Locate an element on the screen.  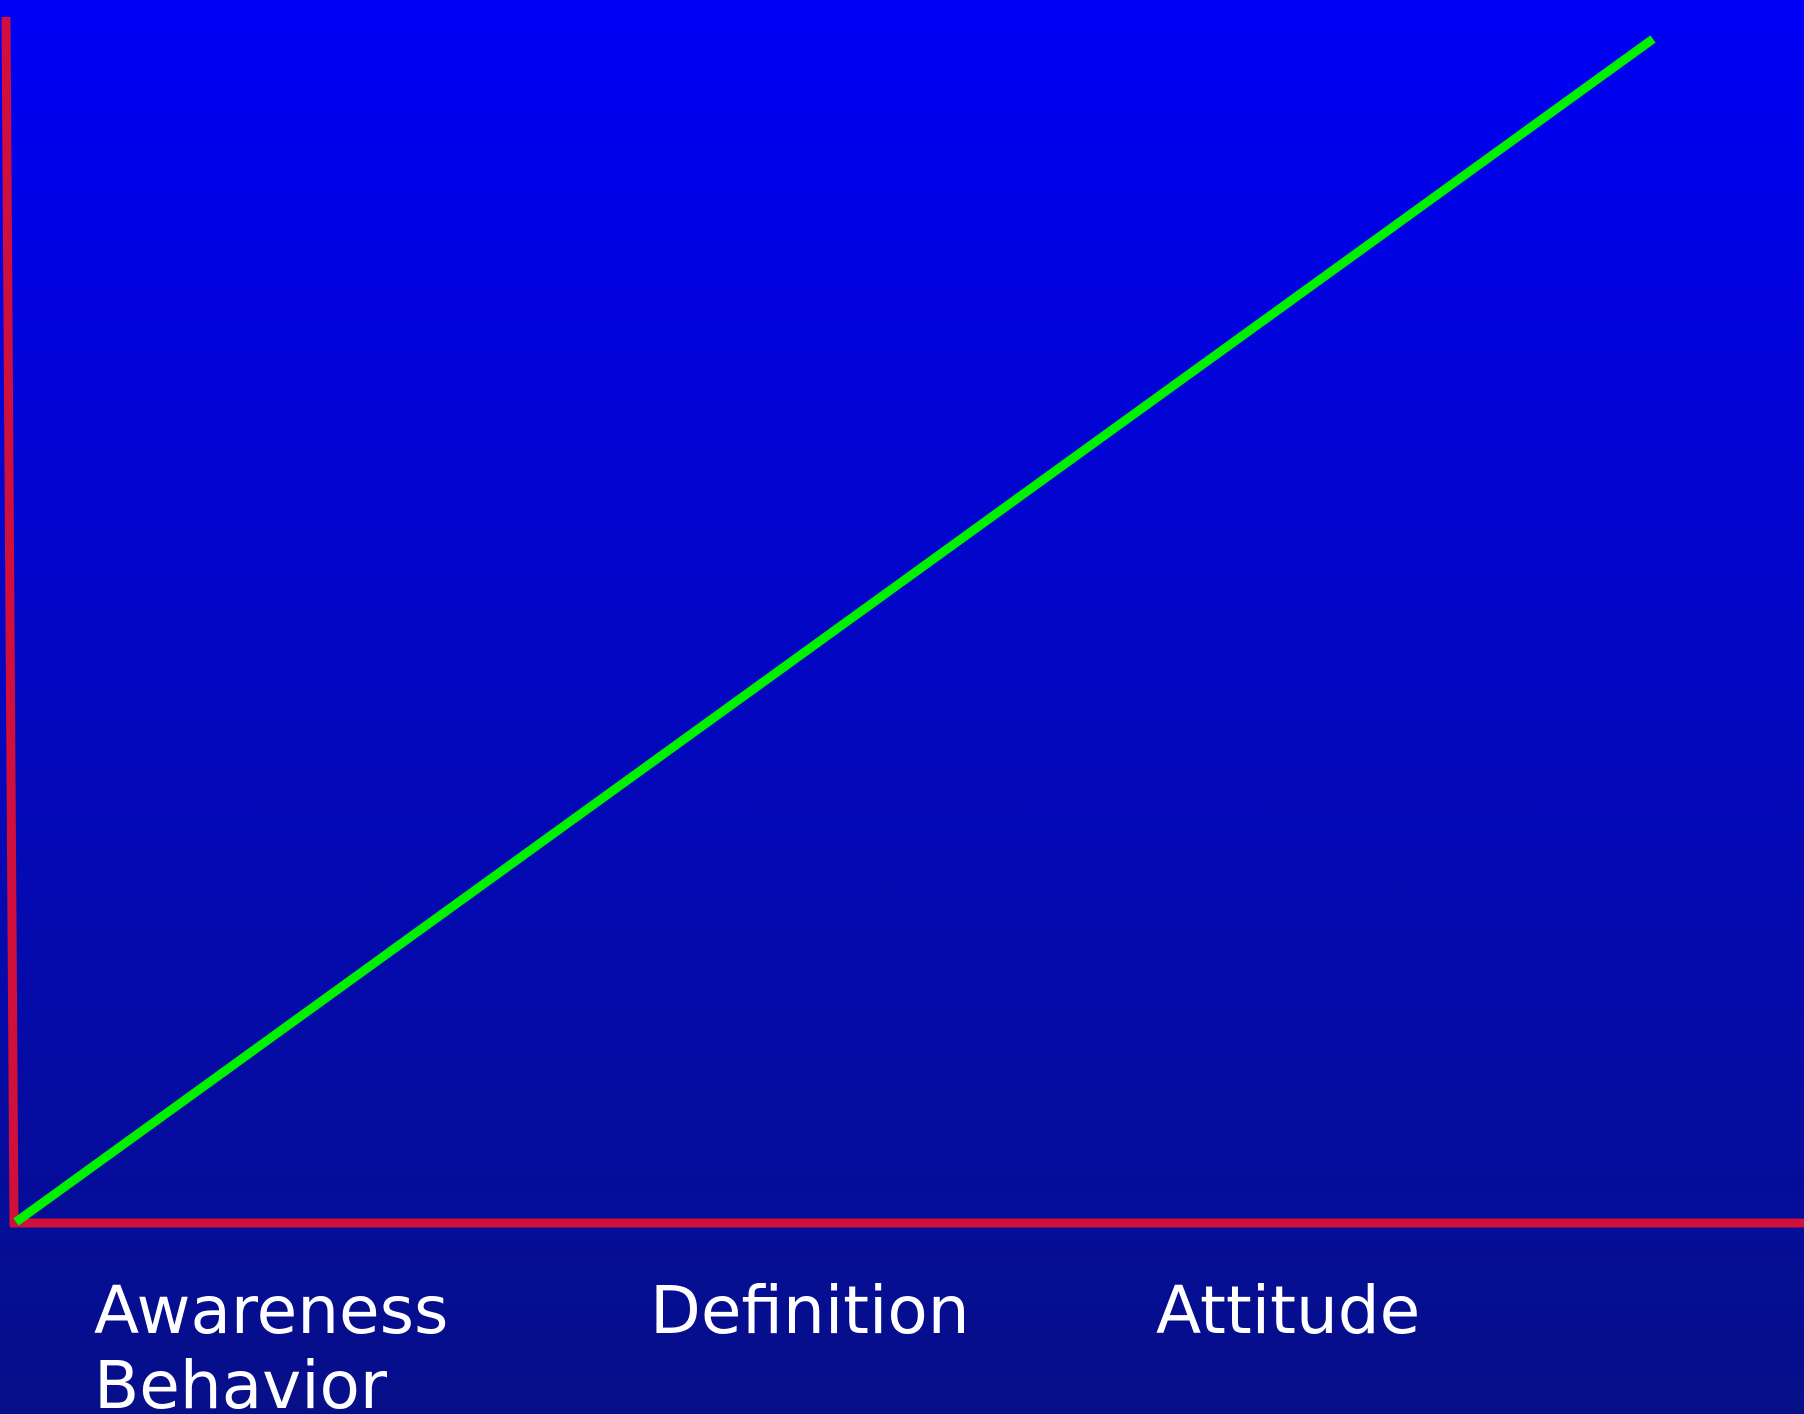
vertical-axis is located at coordinates (10, 621).